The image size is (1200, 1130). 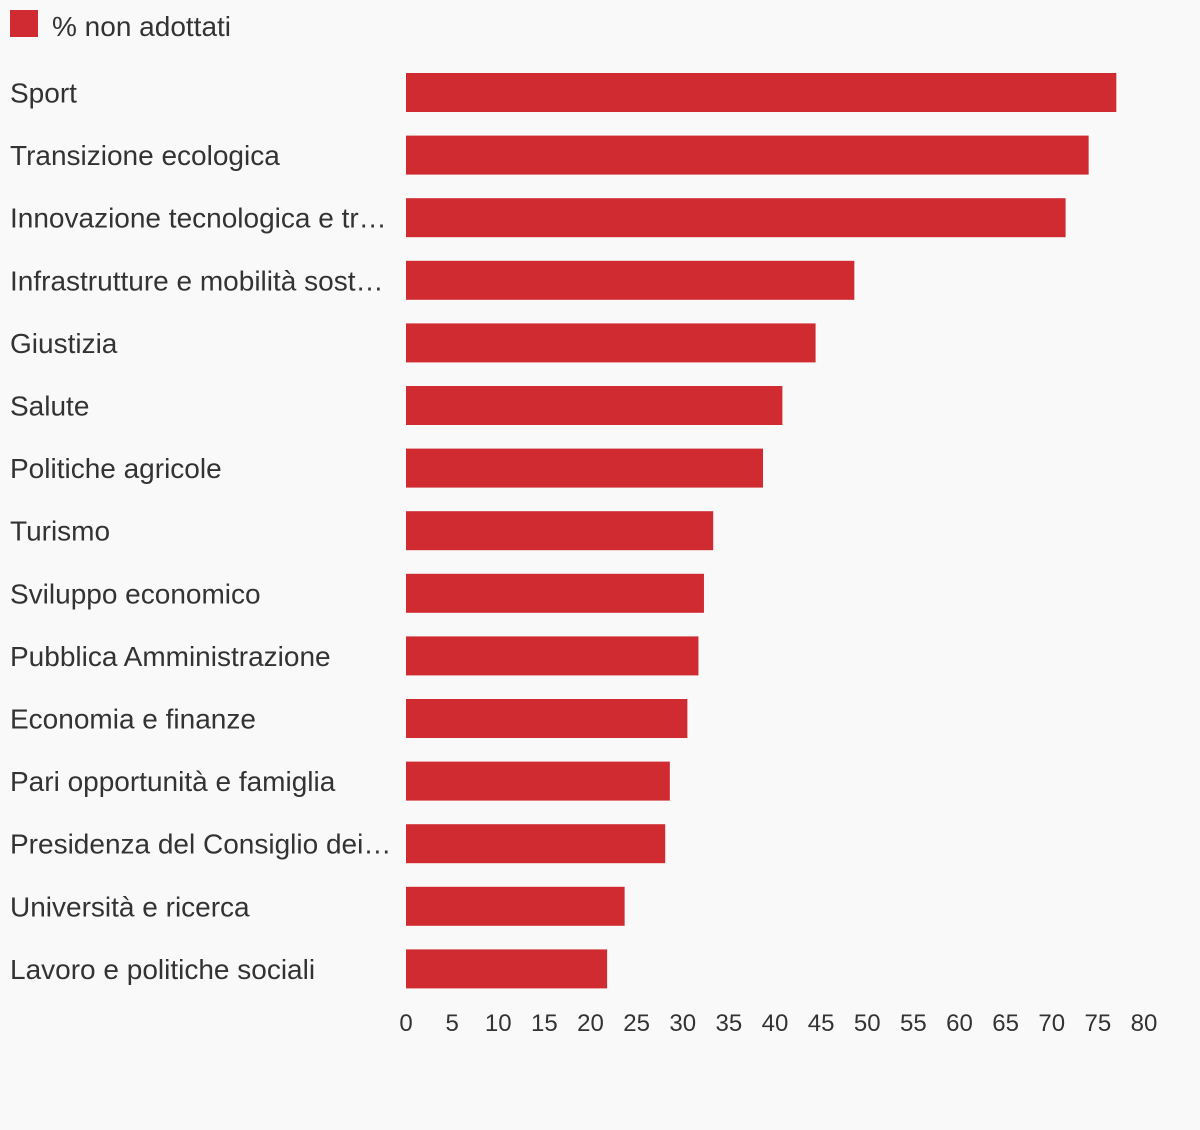 What do you see at coordinates (1051, 1023) in the screenshot?
I see `x-tick-label: 70` at bounding box center [1051, 1023].